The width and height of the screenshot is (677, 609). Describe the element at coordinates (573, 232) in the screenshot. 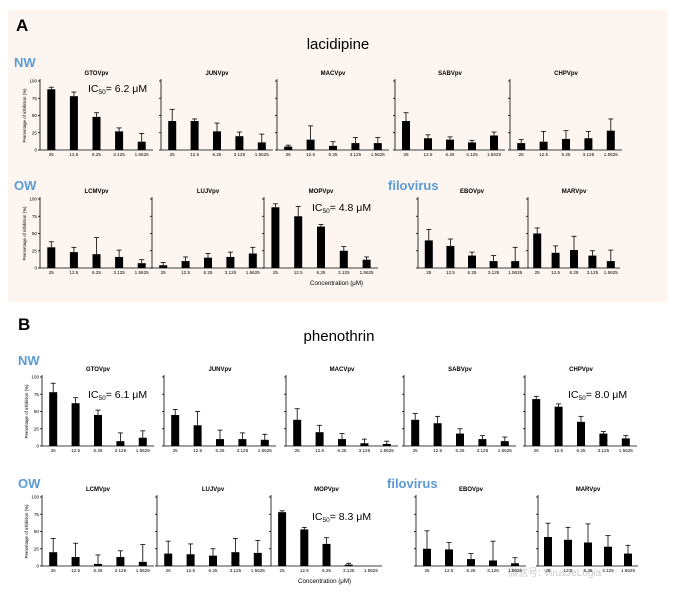

I see `chart-a-marvpv: MARVpv 25 12.5 6.25 3.125 1.5625` at that location.